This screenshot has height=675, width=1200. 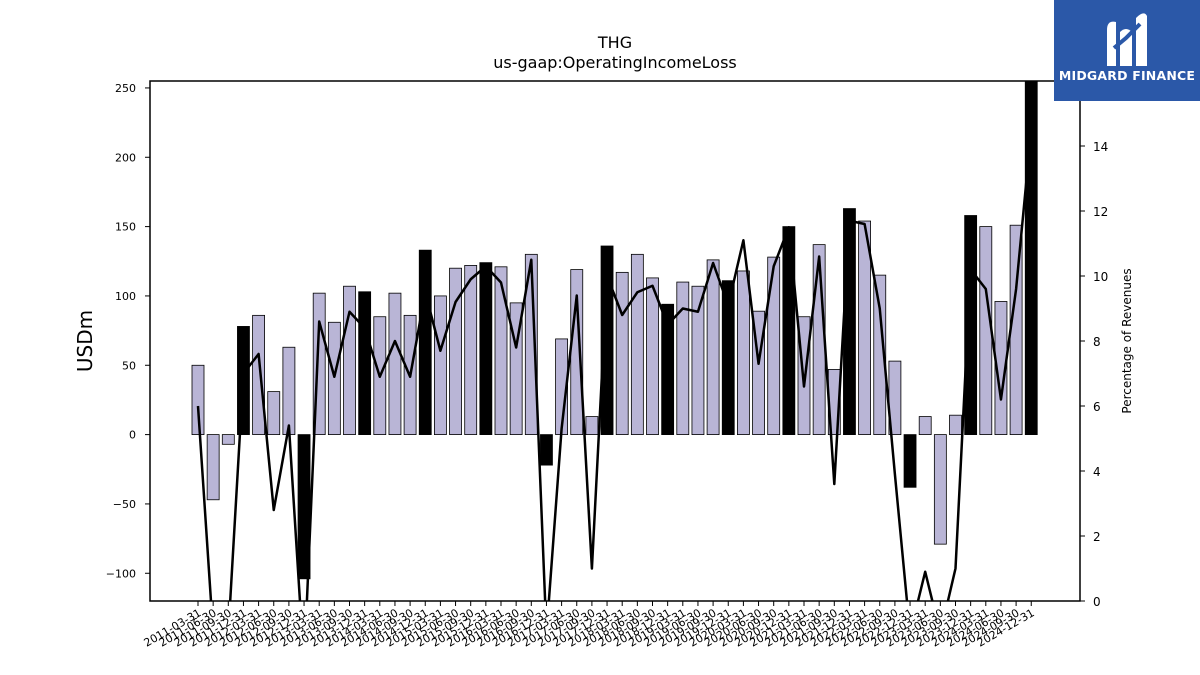 I want to click on brand-logo: MIDGARD FINANCE, so click(x=1127, y=50).